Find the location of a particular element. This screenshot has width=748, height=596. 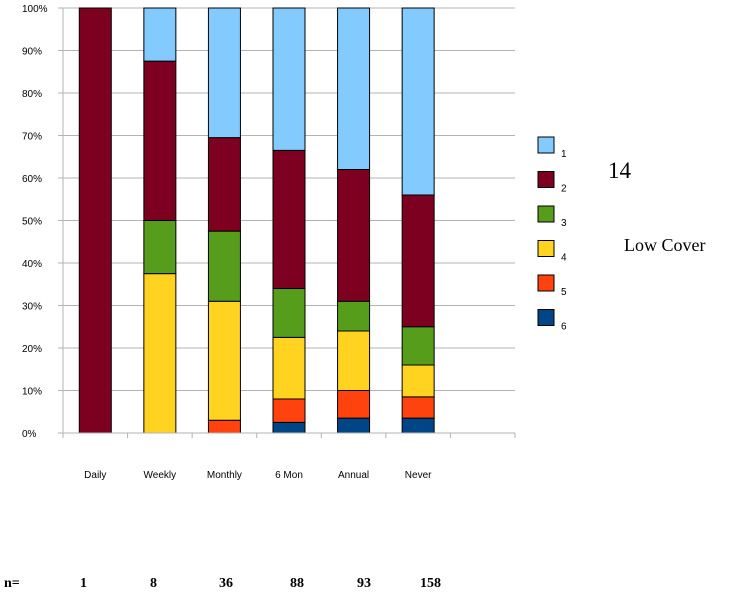

y-tick-label: 40% is located at coordinates (32, 264).